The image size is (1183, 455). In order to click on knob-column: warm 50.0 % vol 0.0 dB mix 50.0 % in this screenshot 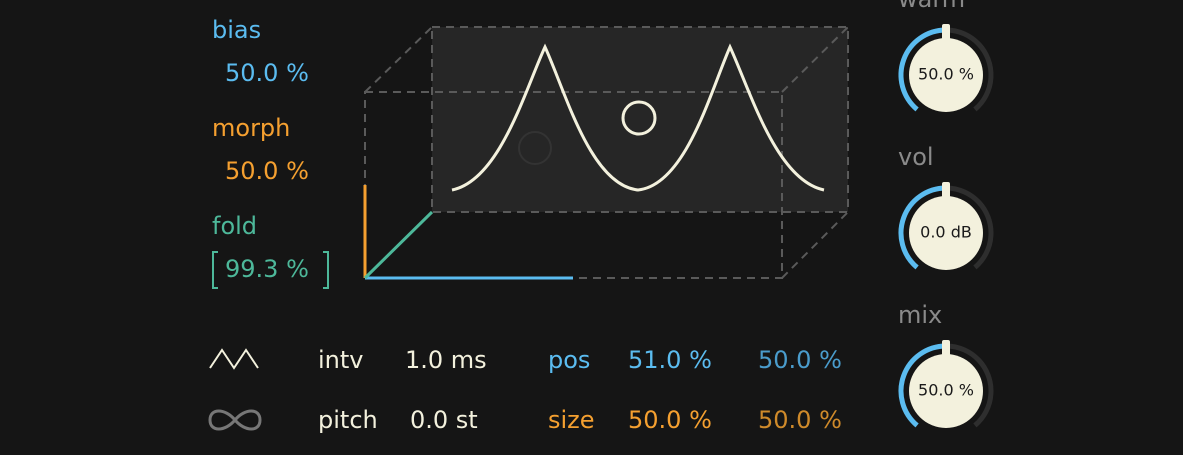, I will do `click(946, 214)`.